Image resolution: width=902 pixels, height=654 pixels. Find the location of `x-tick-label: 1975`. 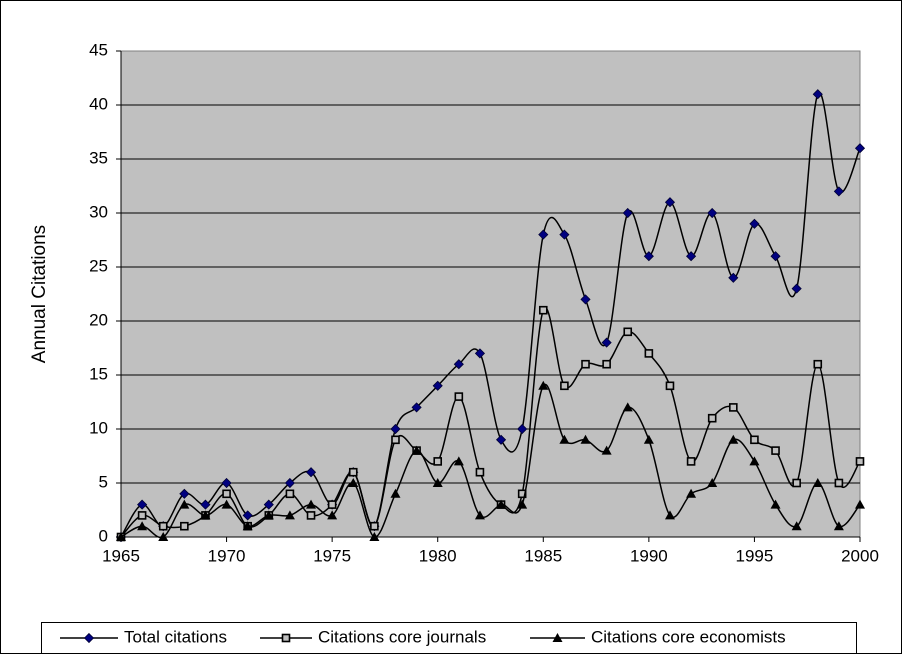

x-tick-label: 1975 is located at coordinates (332, 555).